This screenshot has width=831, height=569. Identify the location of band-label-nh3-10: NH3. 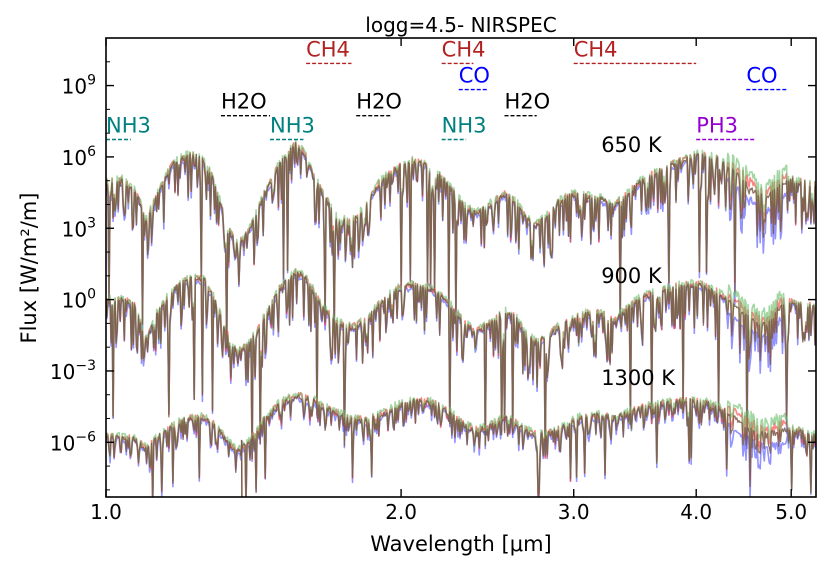
(464, 126).